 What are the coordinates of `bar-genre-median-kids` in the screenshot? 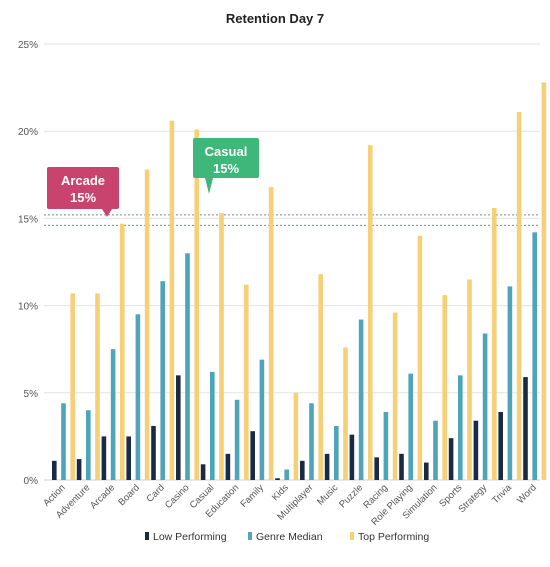 It's located at (286, 474).